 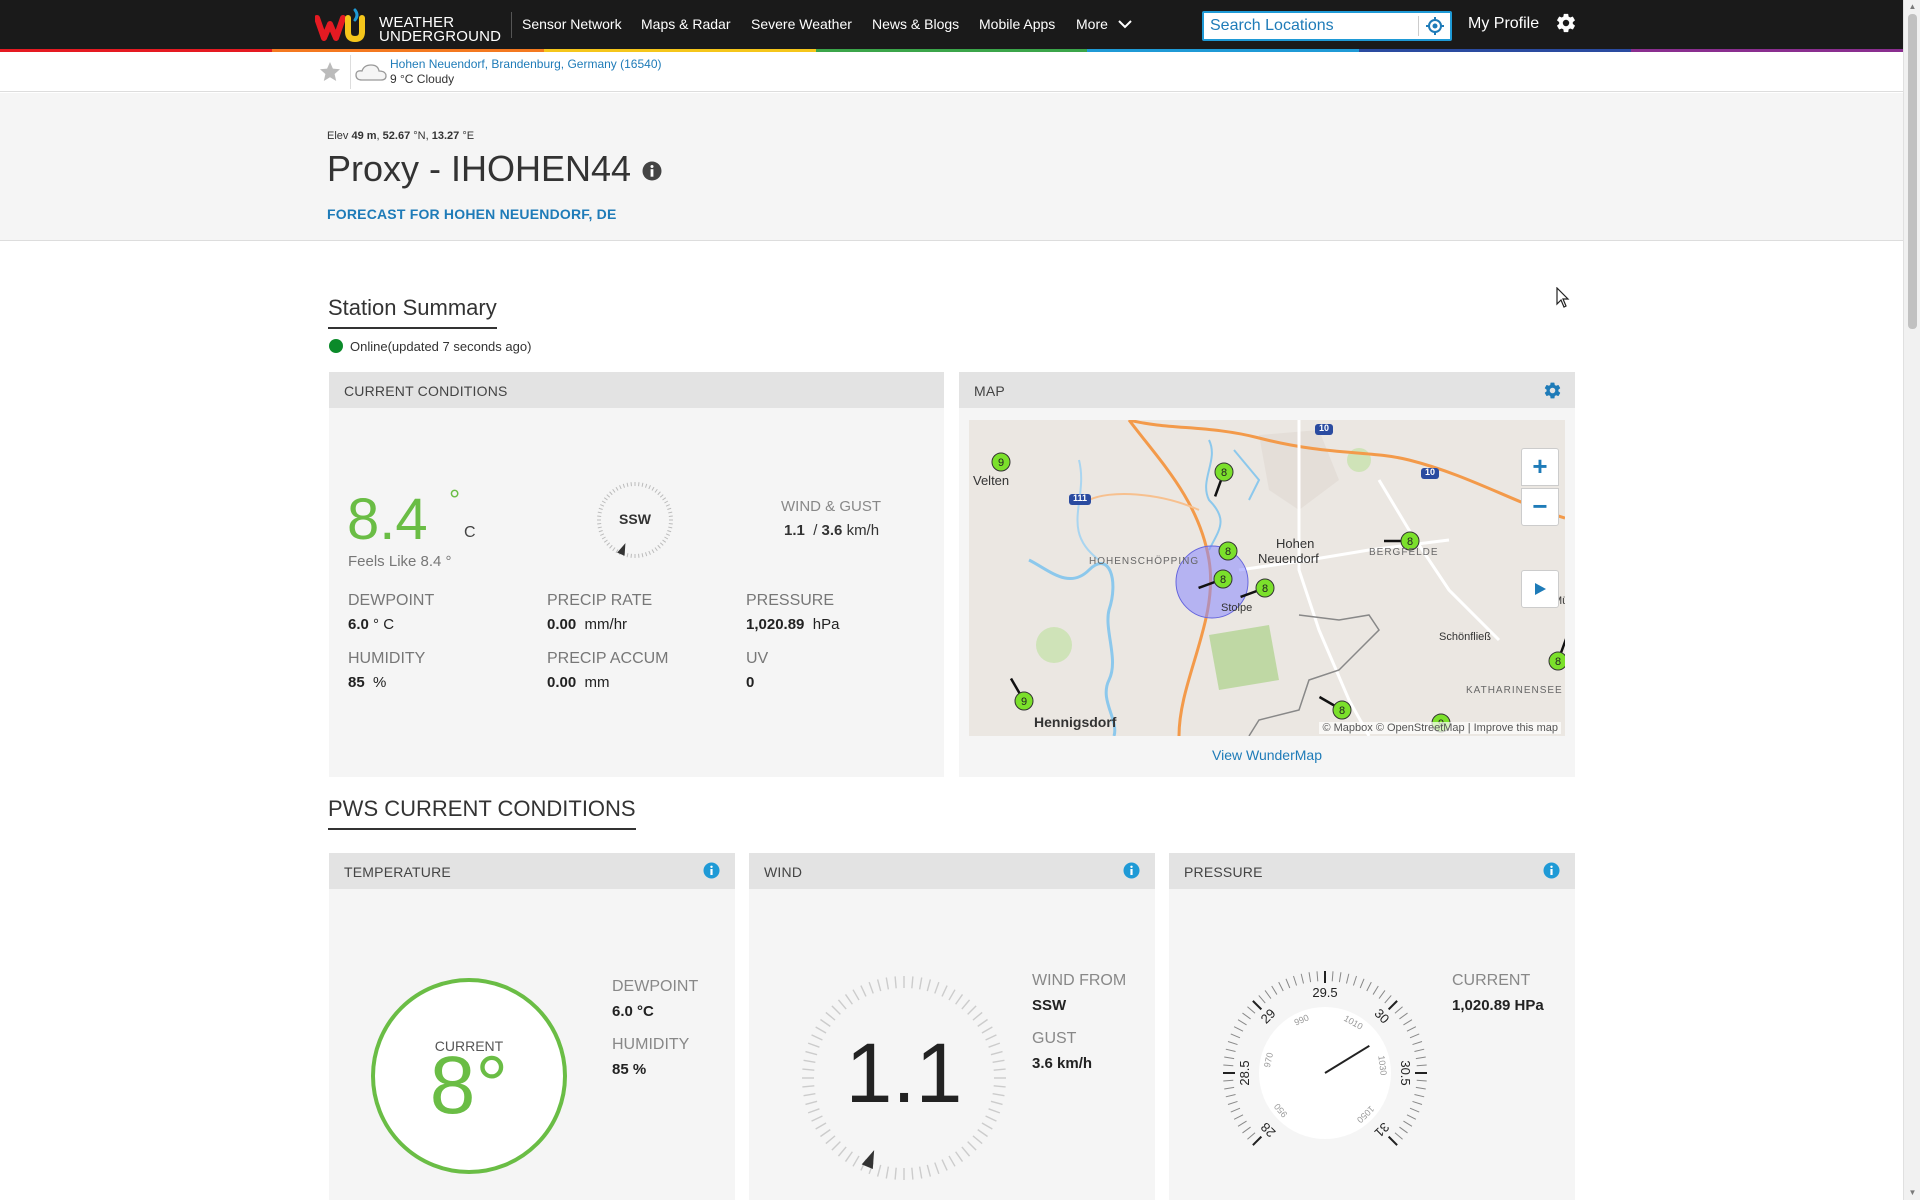 I want to click on location-condition: 9 °C Cloudy, so click(x=422, y=79).